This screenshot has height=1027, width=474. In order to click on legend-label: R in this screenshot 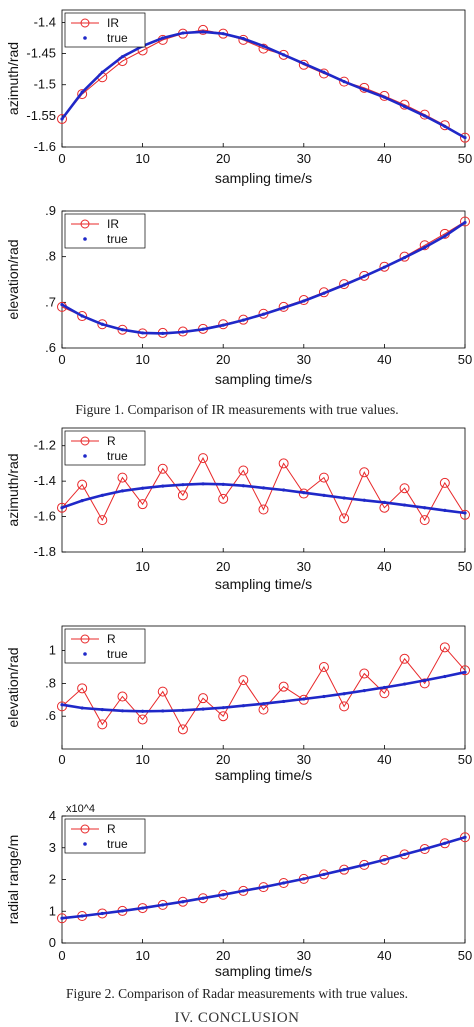, I will do `click(111, 639)`.